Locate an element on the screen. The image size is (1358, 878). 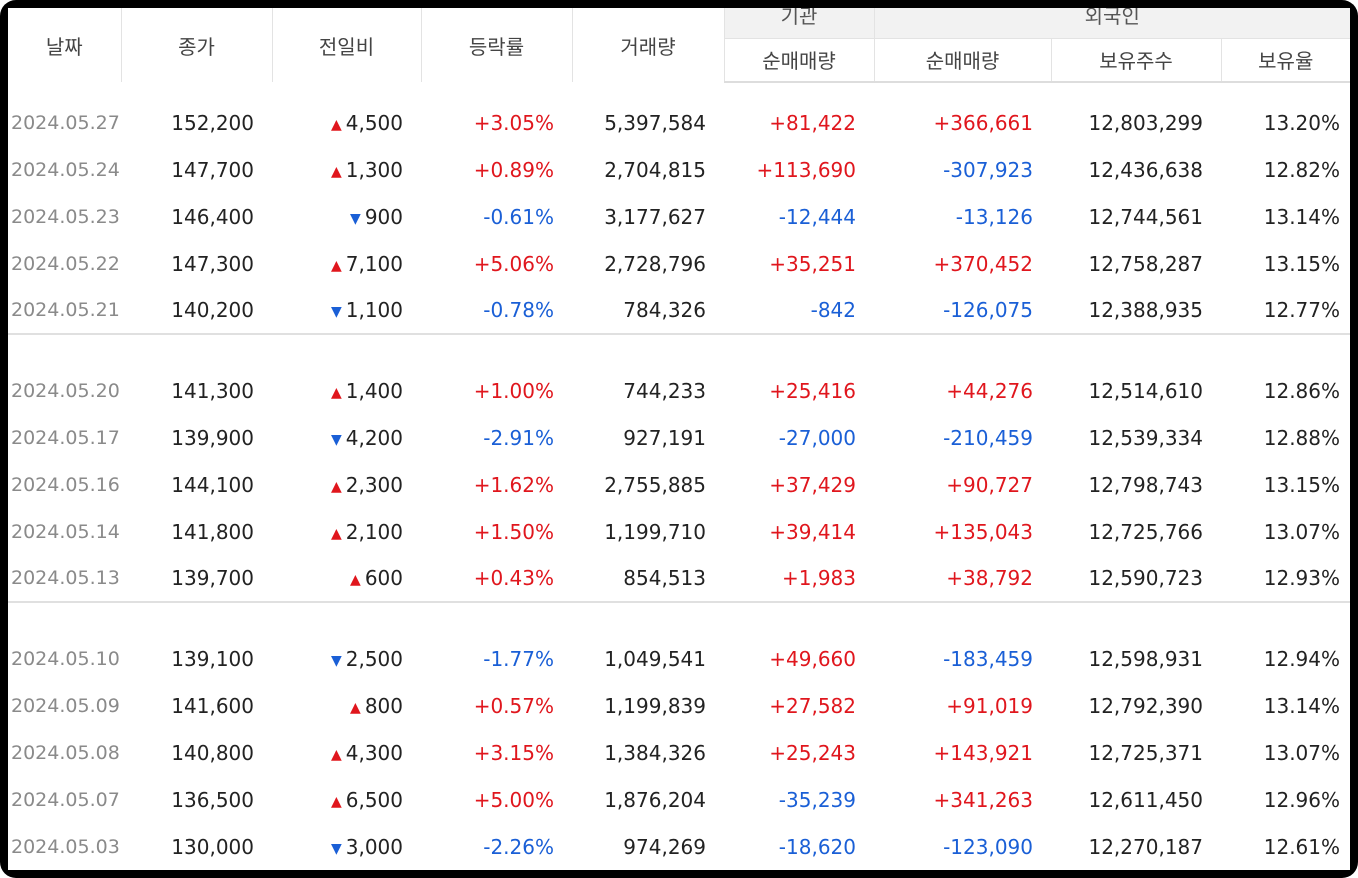
cell-volume: 3,177,627 is located at coordinates (655, 216).